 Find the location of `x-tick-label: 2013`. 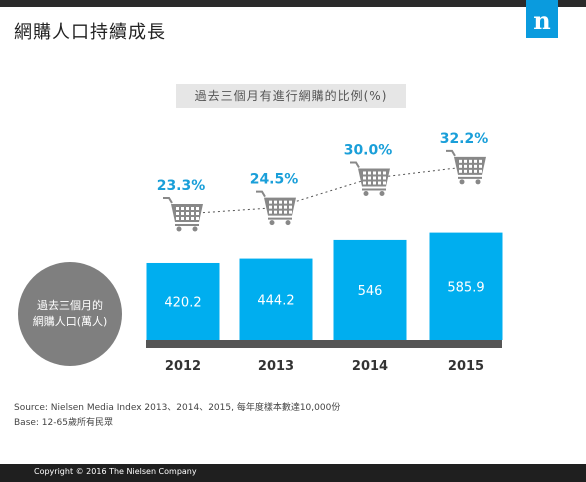

x-tick-label: 2013 is located at coordinates (276, 366).